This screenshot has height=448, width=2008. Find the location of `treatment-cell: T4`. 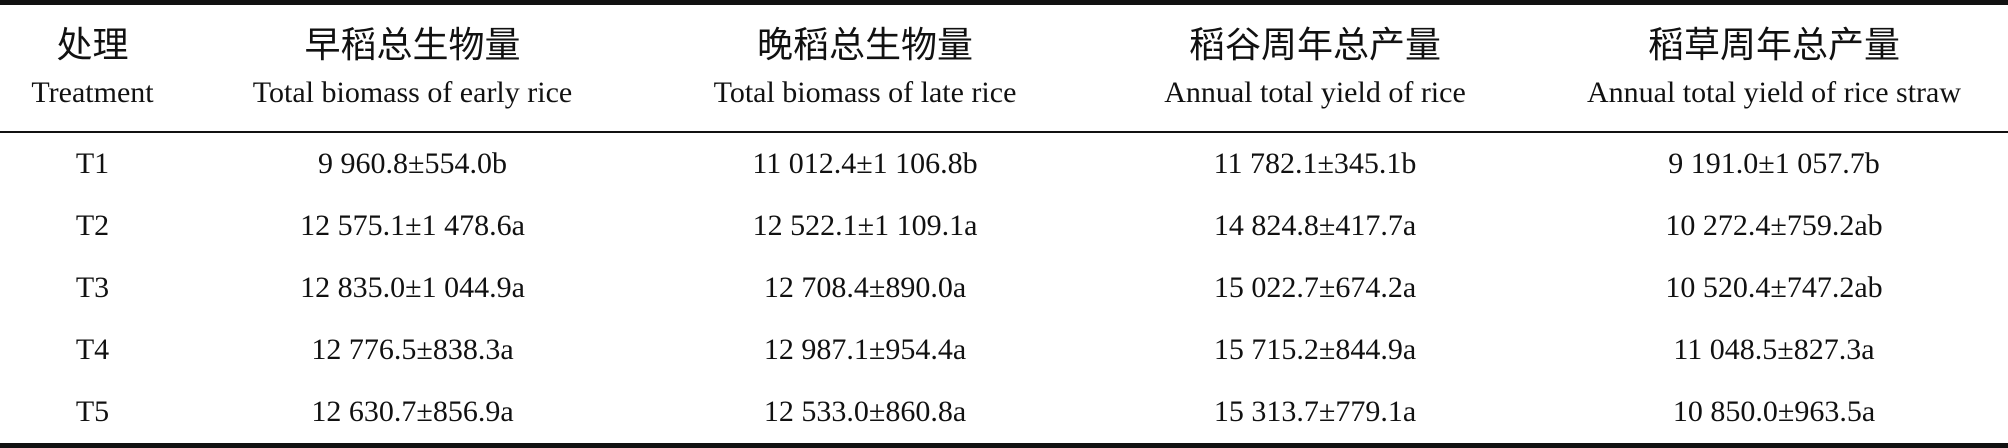

treatment-cell: T4 is located at coordinates (92, 349).